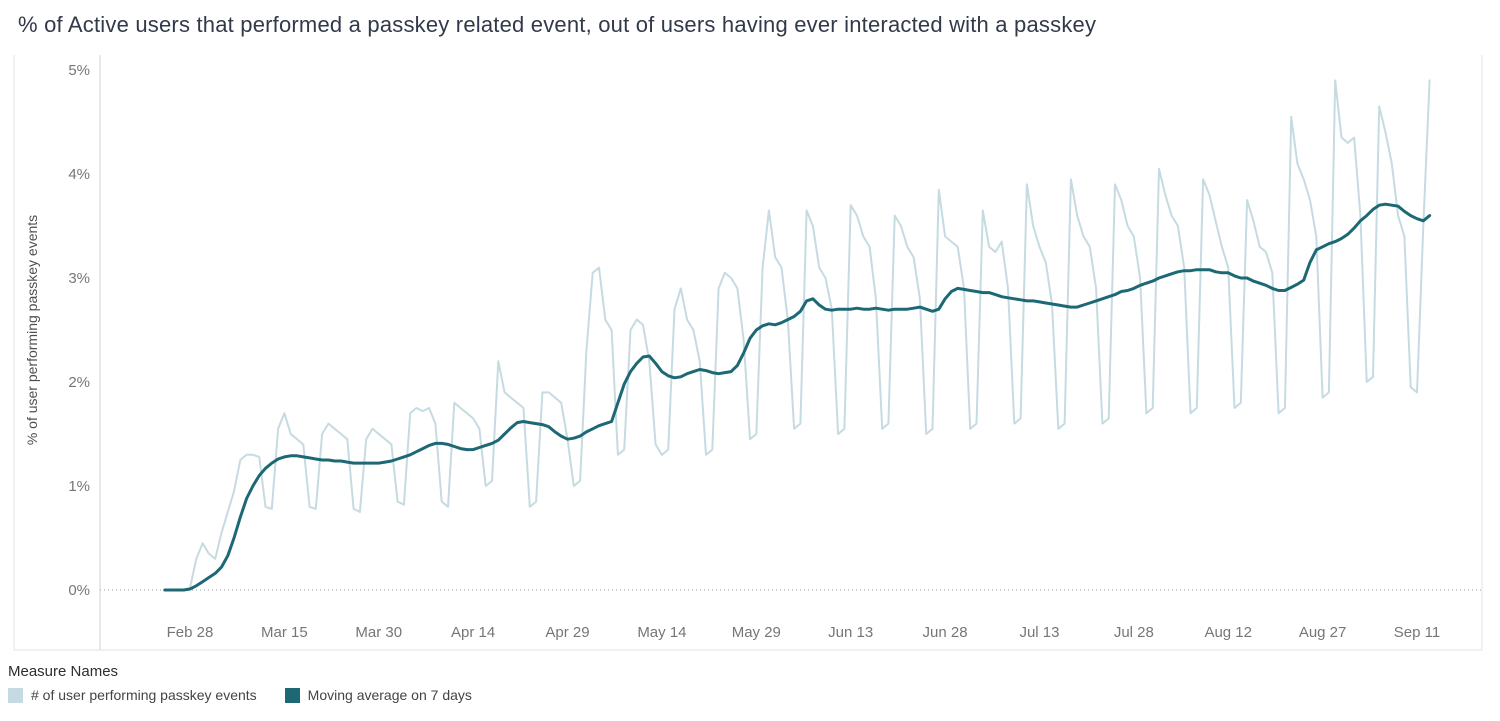 The image size is (1500, 721). What do you see at coordinates (292, 695) in the screenshot?
I see `moving-average-swatch` at bounding box center [292, 695].